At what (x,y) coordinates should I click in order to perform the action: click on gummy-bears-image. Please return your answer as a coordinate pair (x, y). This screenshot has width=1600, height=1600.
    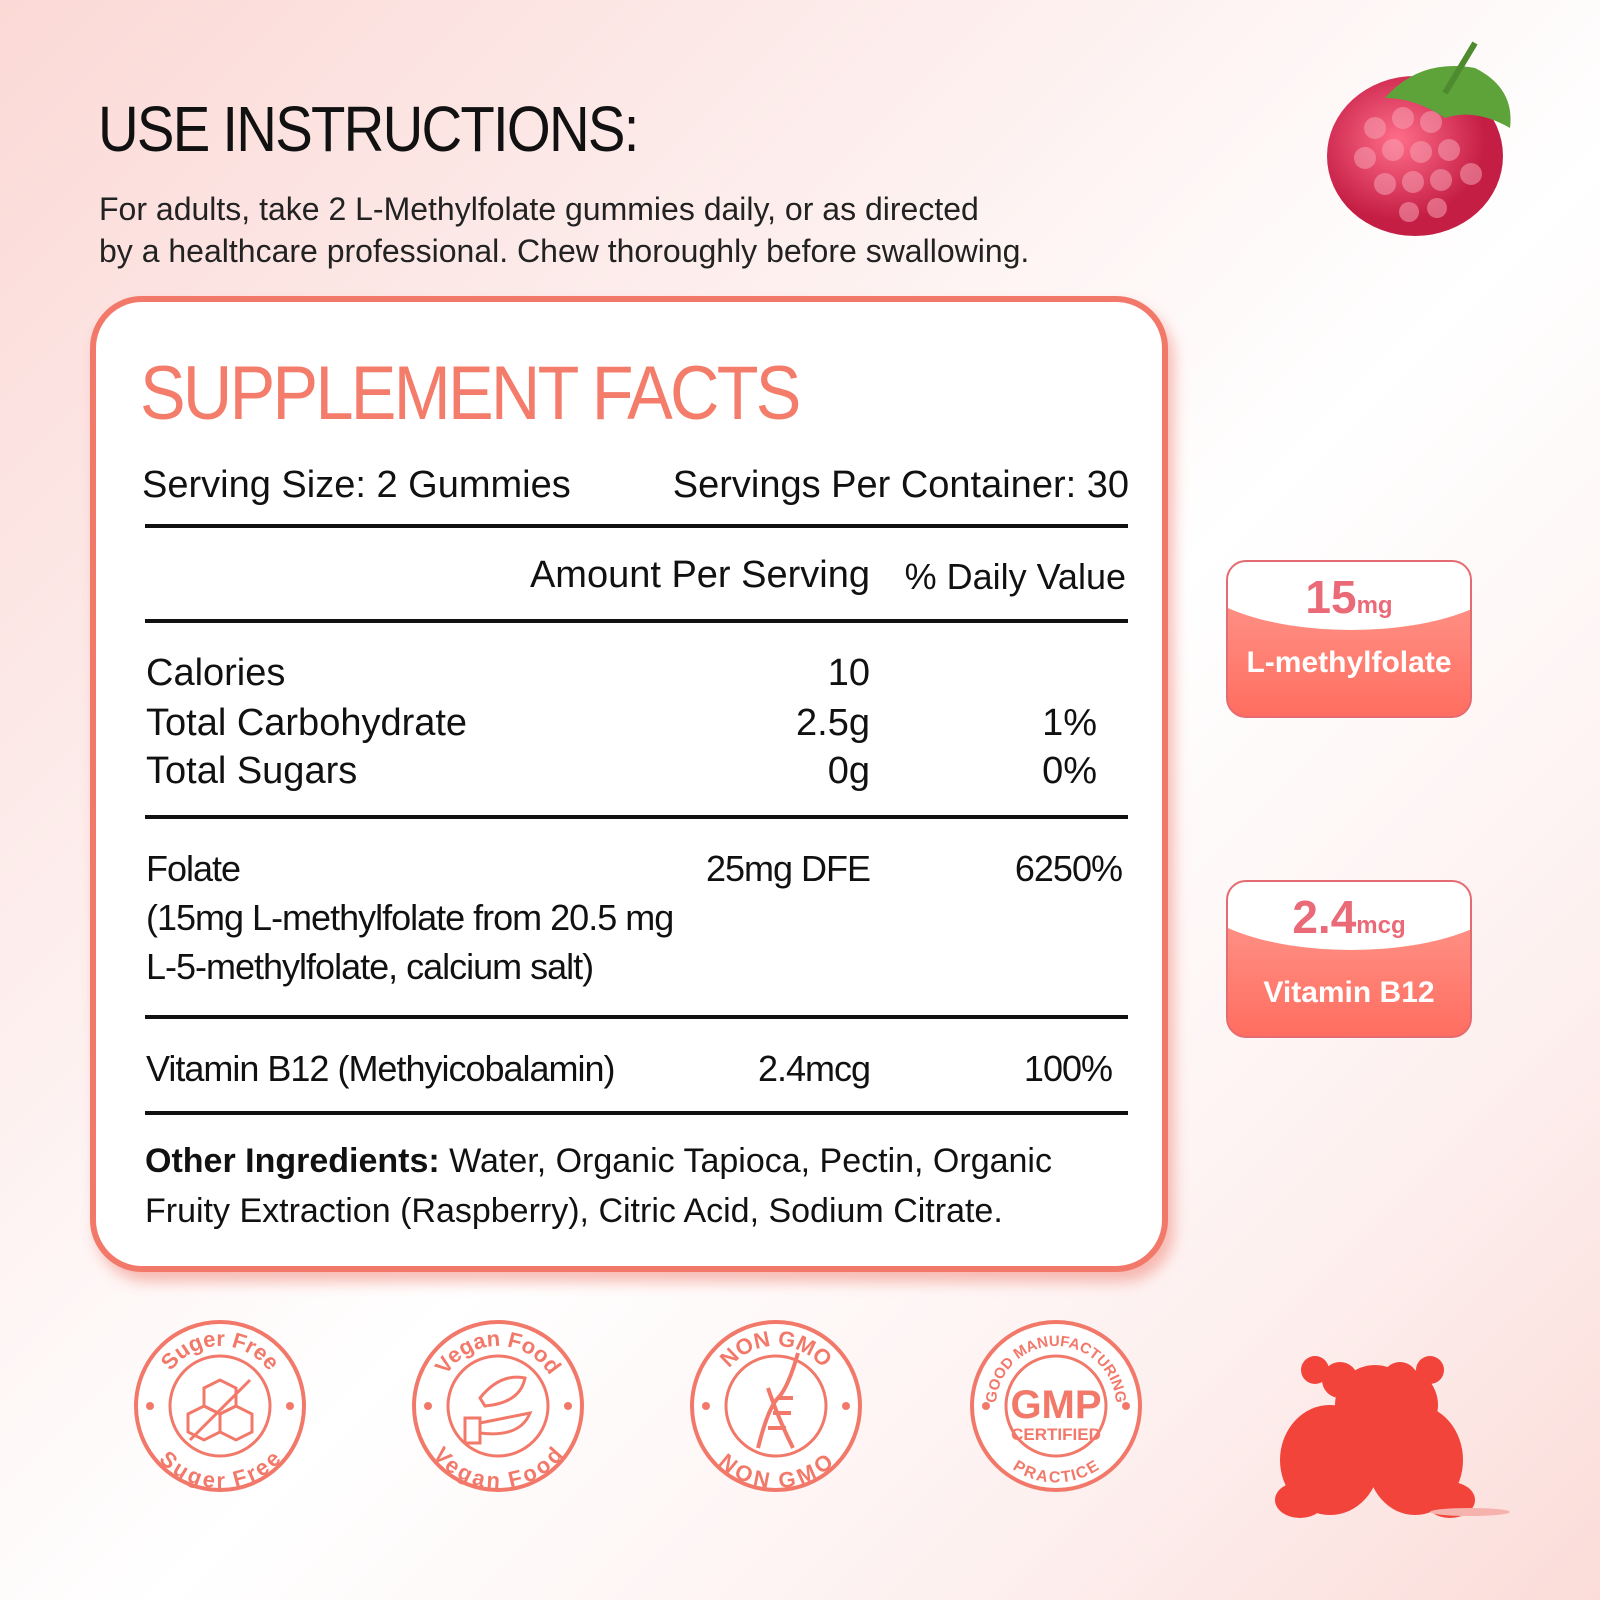
    Looking at the image, I should click on (1392, 1437).